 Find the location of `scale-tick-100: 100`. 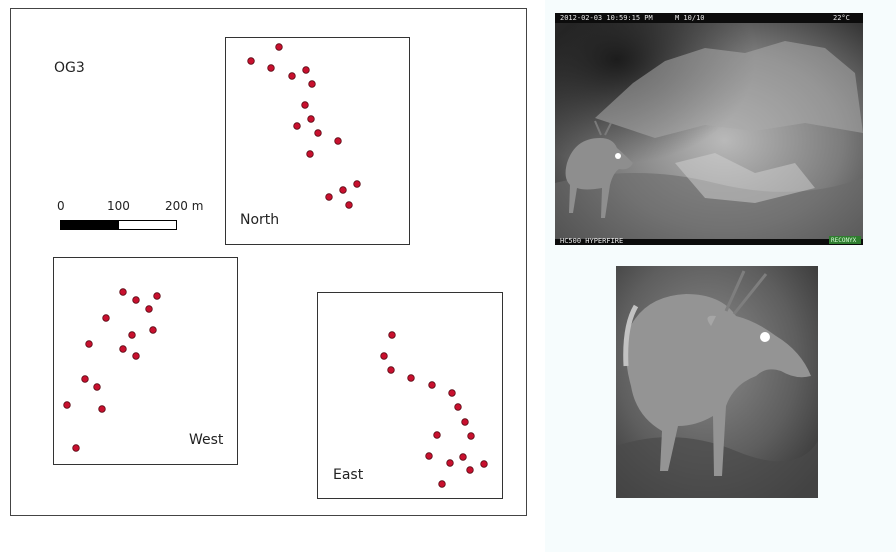

scale-tick-100: 100 is located at coordinates (118, 206).